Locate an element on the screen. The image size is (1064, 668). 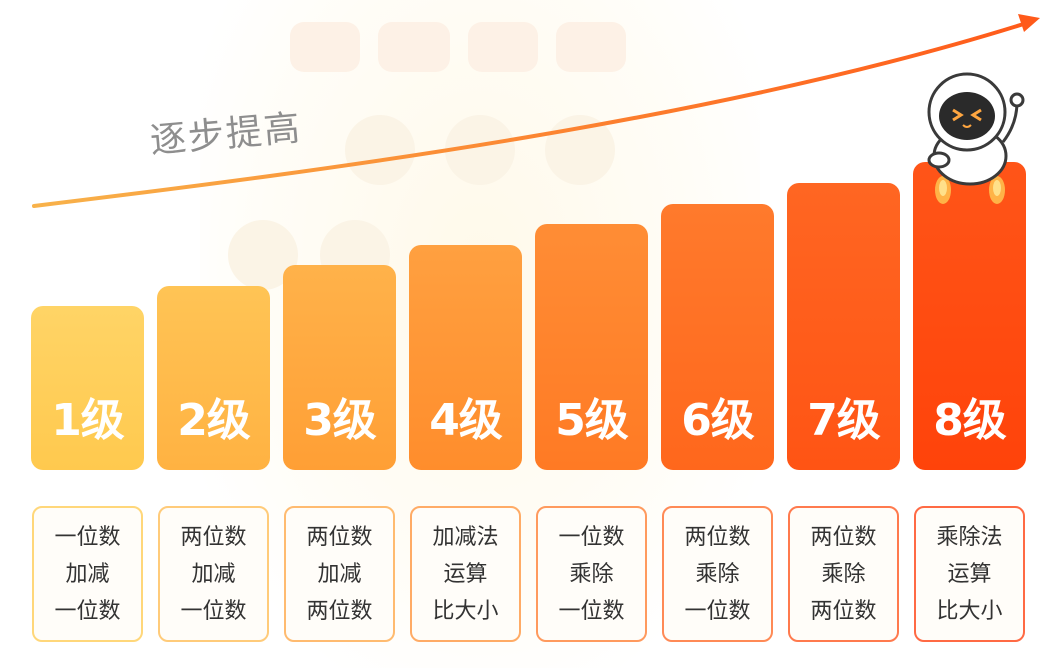
description-line: 乘除法 is located at coordinates (969, 537).